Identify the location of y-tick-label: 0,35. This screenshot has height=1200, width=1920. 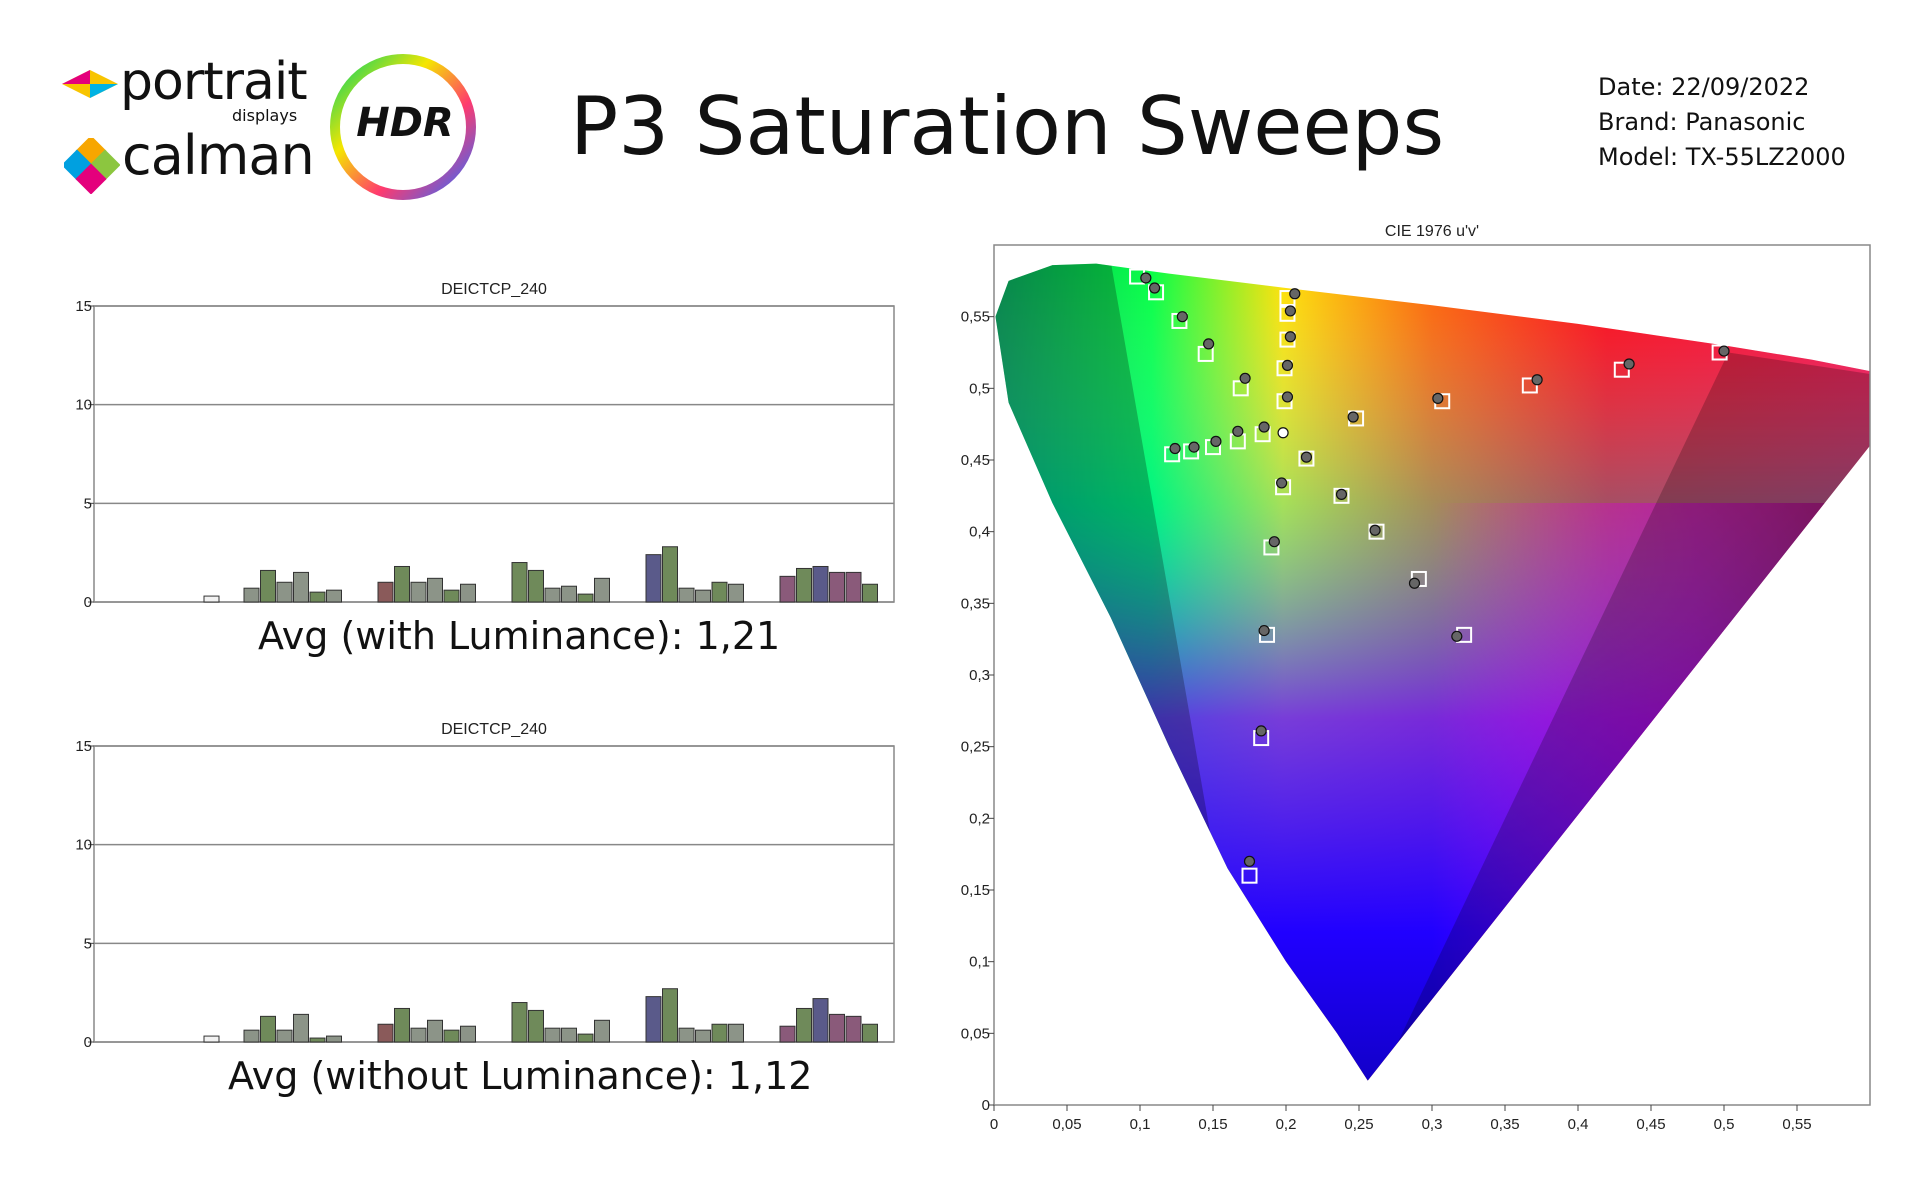
(975, 603).